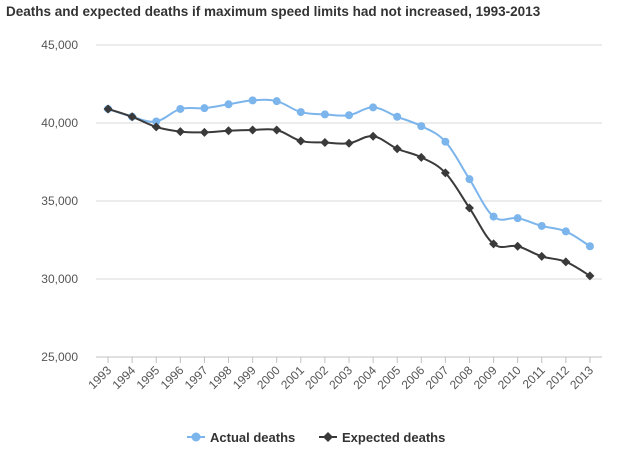 This screenshot has width=640, height=466. What do you see at coordinates (59, 201) in the screenshot?
I see `y-tick-label: 35,000` at bounding box center [59, 201].